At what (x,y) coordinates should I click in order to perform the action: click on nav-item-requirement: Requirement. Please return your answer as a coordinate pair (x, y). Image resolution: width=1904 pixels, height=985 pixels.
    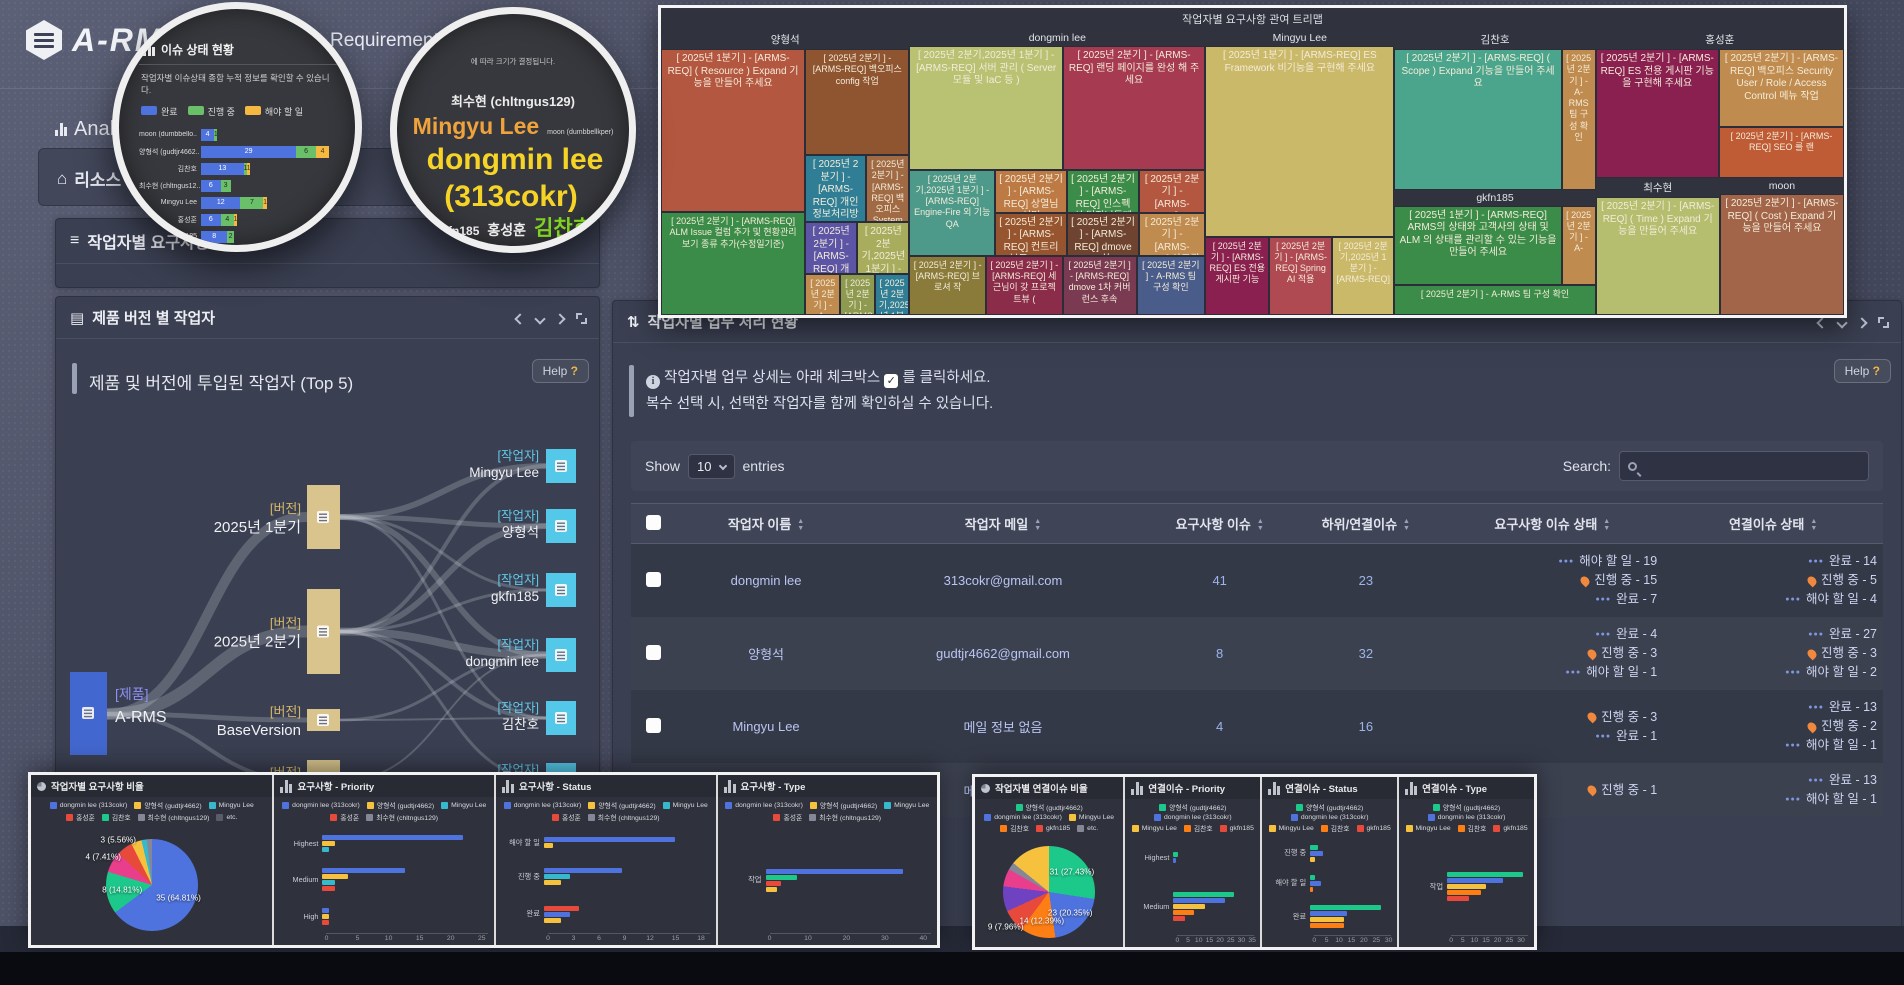
    Looking at the image, I should click on (384, 40).